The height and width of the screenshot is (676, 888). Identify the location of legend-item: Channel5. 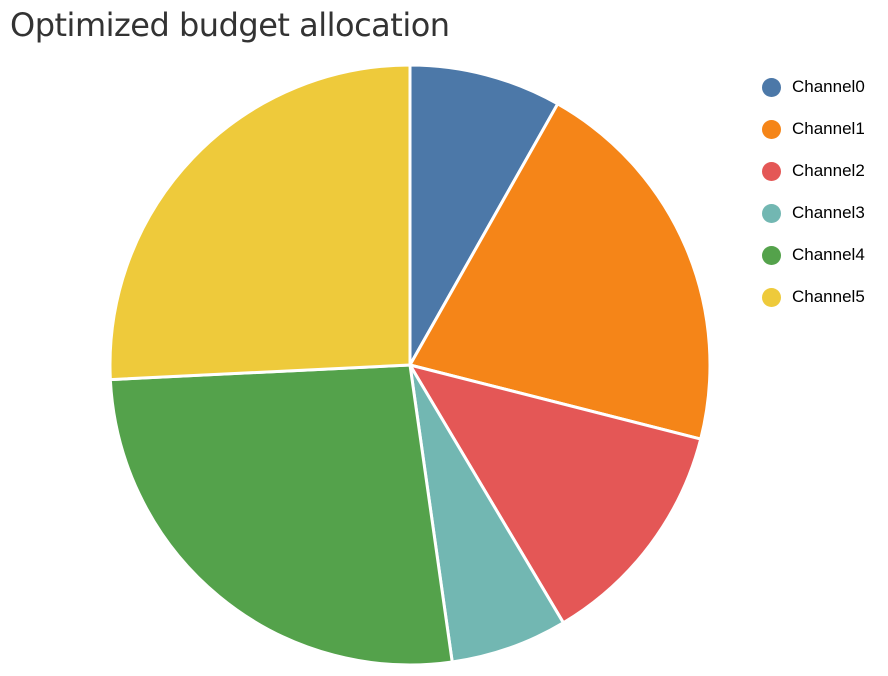
(813, 297).